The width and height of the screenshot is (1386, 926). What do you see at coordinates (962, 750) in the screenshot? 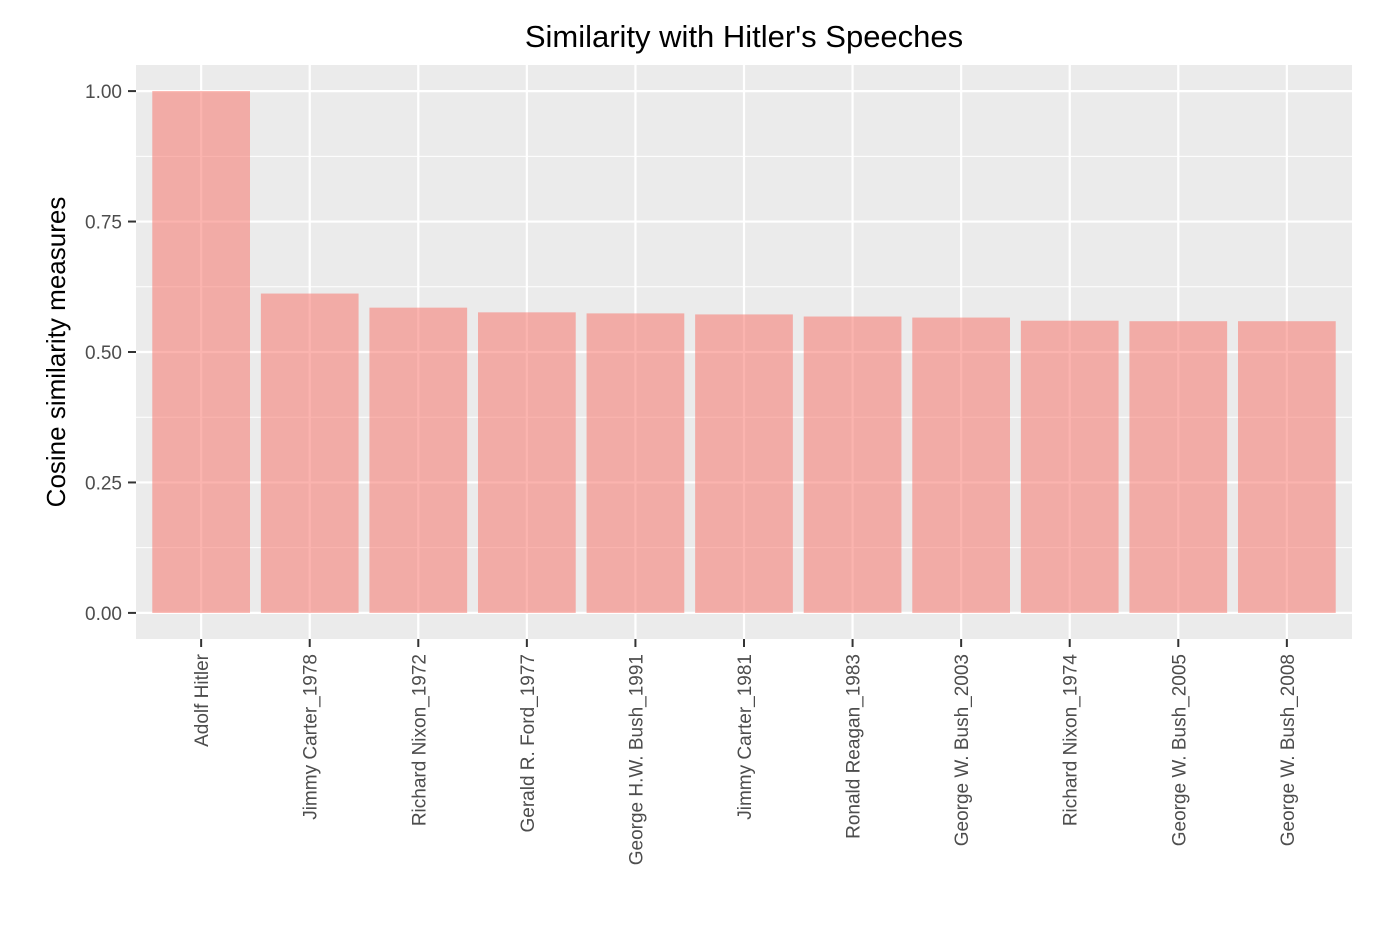
I see `x-tick-label: George W. Bush_2003` at bounding box center [962, 750].